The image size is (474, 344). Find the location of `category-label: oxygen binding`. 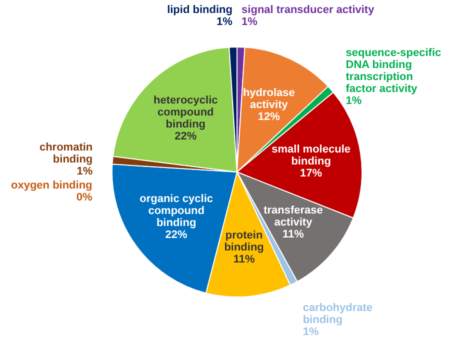

category-label: oxygen binding is located at coordinates (51, 185).